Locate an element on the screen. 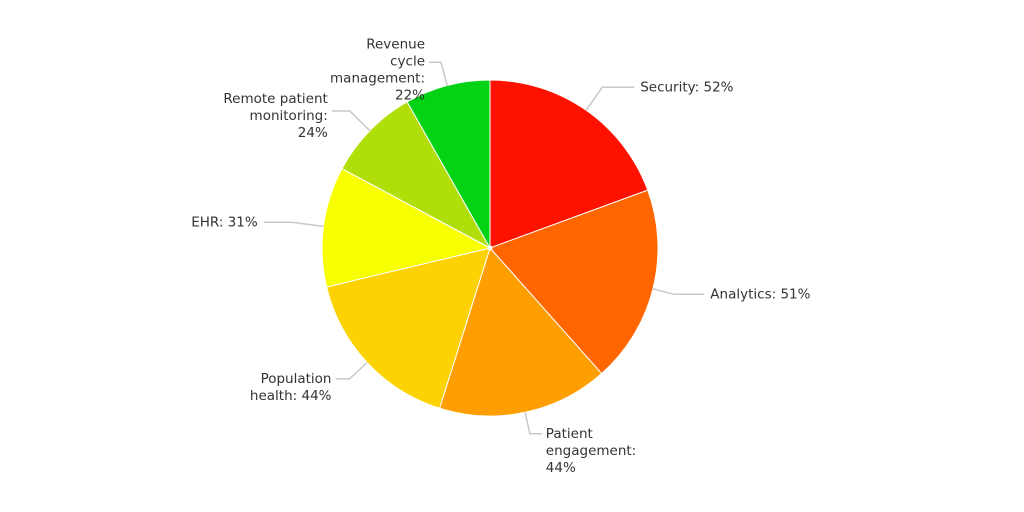 The image size is (1024, 512). pie-slice-remote-patient-monitoring is located at coordinates (416, 175).